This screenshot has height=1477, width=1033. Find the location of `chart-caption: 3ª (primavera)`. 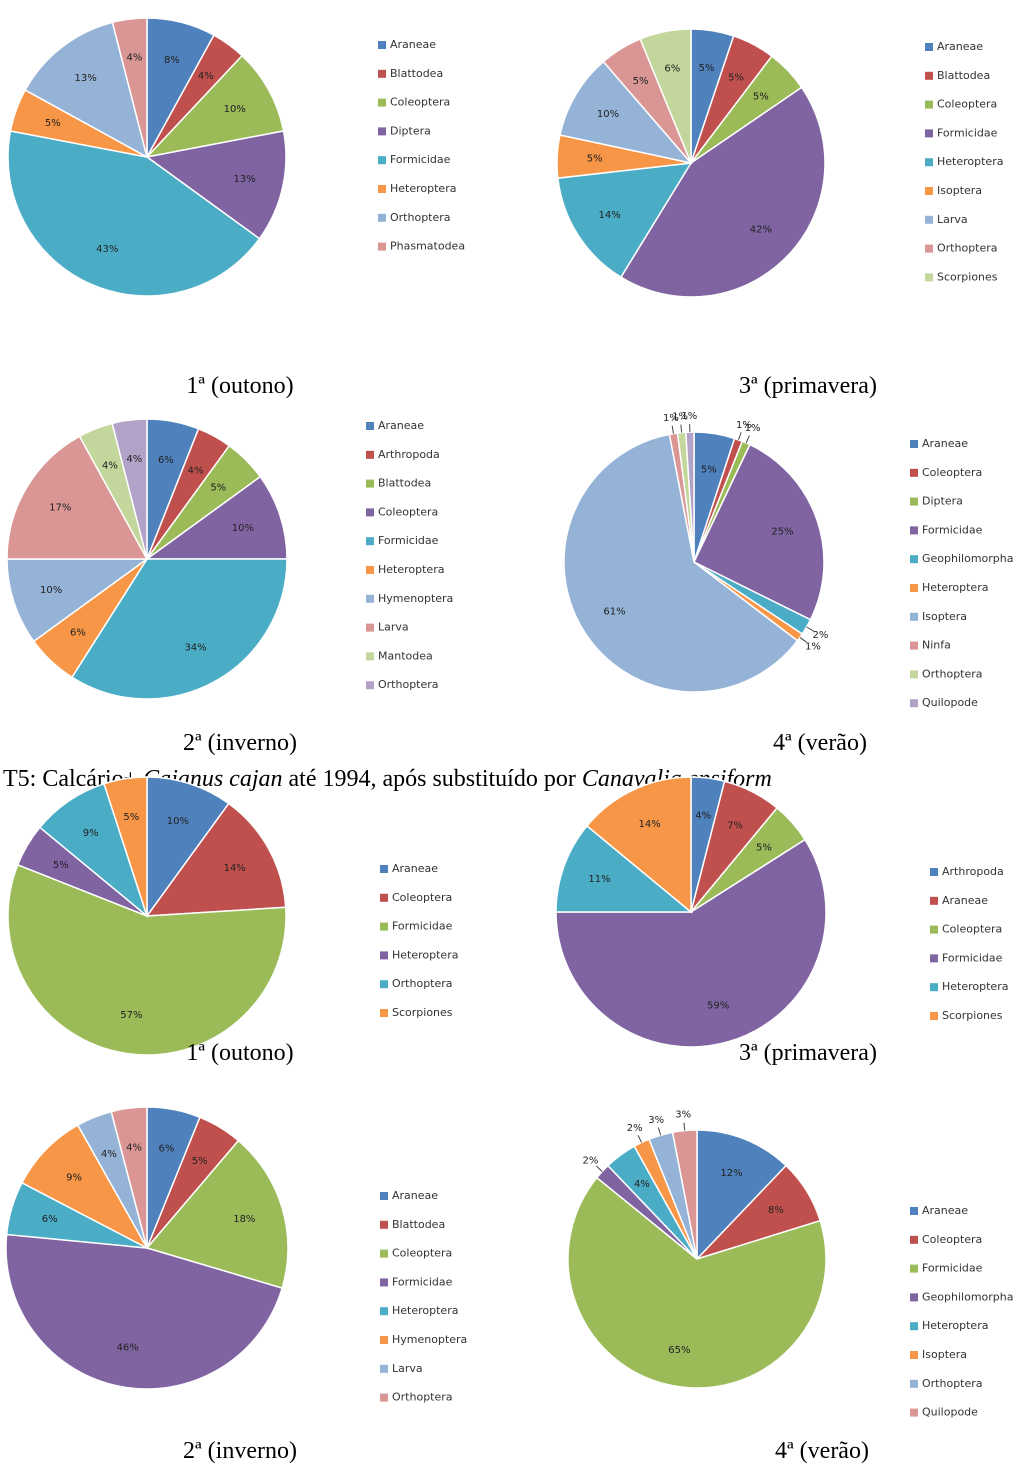

chart-caption: 3ª (primavera) is located at coordinates (808, 386).